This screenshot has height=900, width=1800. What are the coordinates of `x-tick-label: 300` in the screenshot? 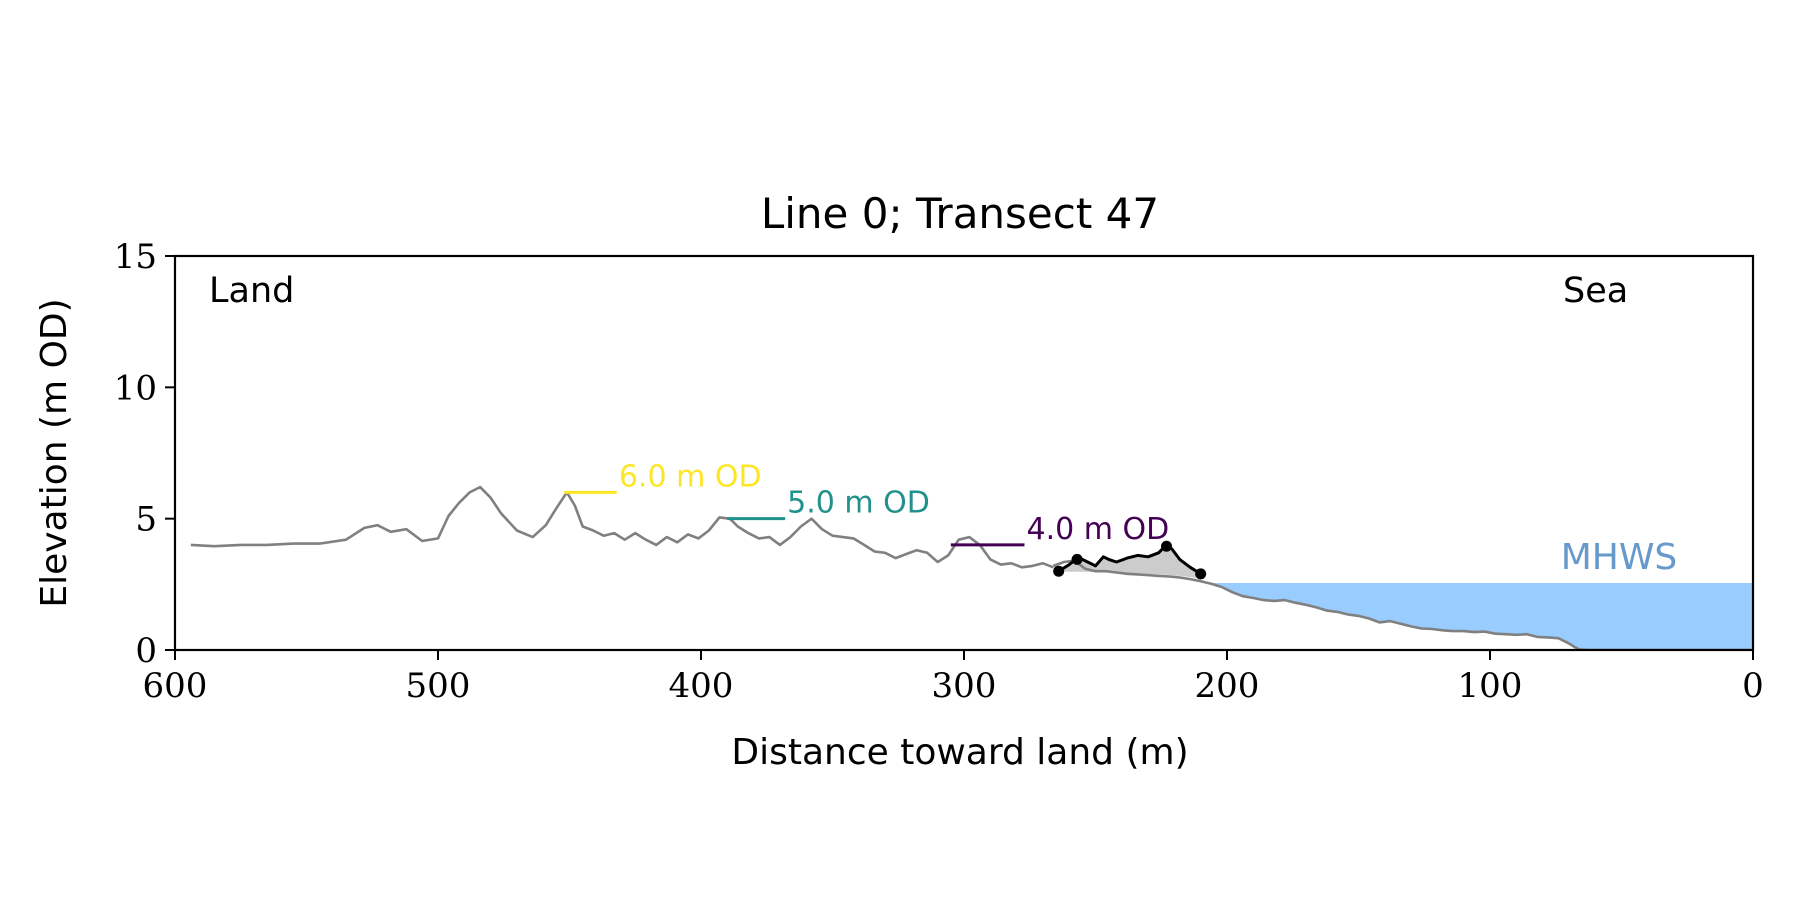 It's located at (964, 686).